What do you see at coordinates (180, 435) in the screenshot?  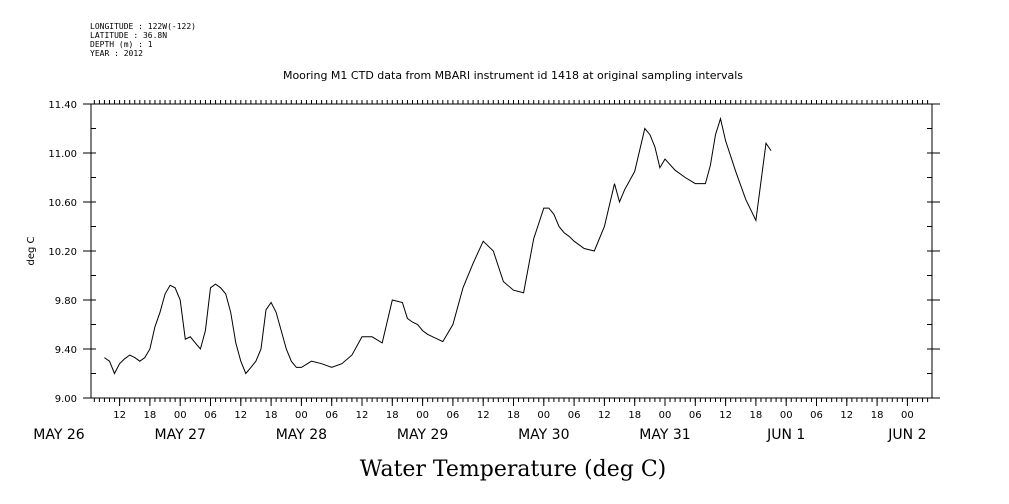 I see `x-day-label: MAY 27` at bounding box center [180, 435].